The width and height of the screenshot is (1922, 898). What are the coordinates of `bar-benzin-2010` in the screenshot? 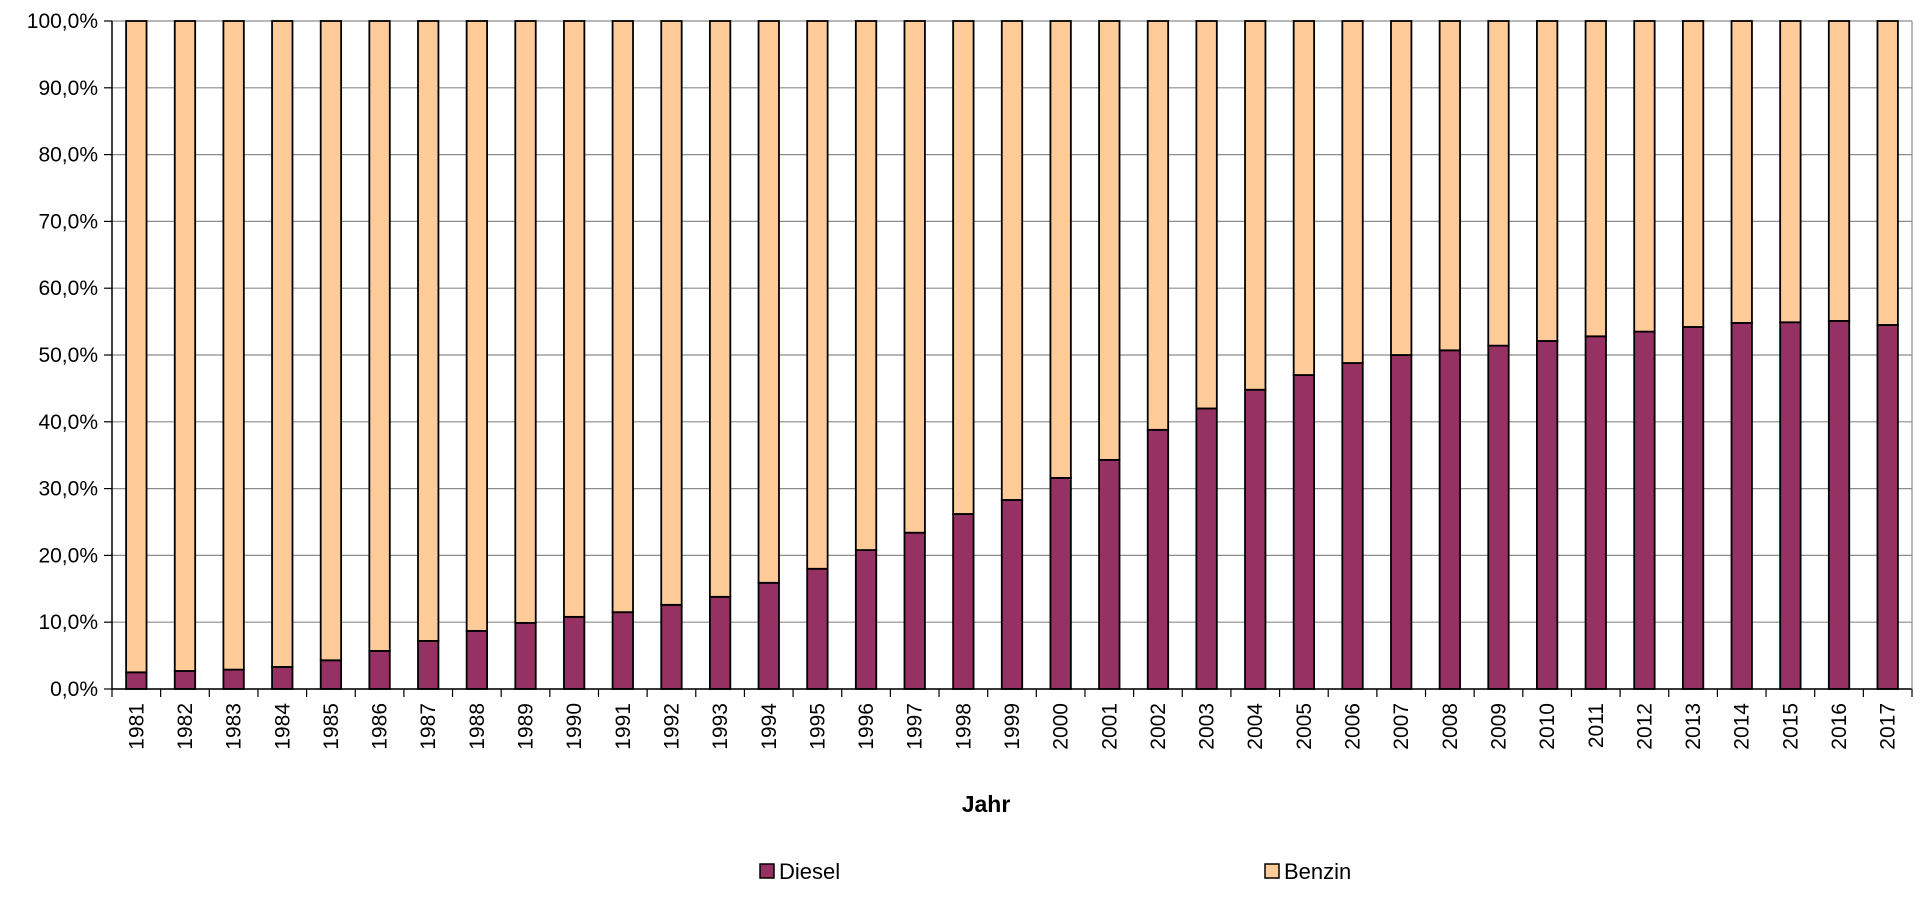 It's located at (1547, 181).